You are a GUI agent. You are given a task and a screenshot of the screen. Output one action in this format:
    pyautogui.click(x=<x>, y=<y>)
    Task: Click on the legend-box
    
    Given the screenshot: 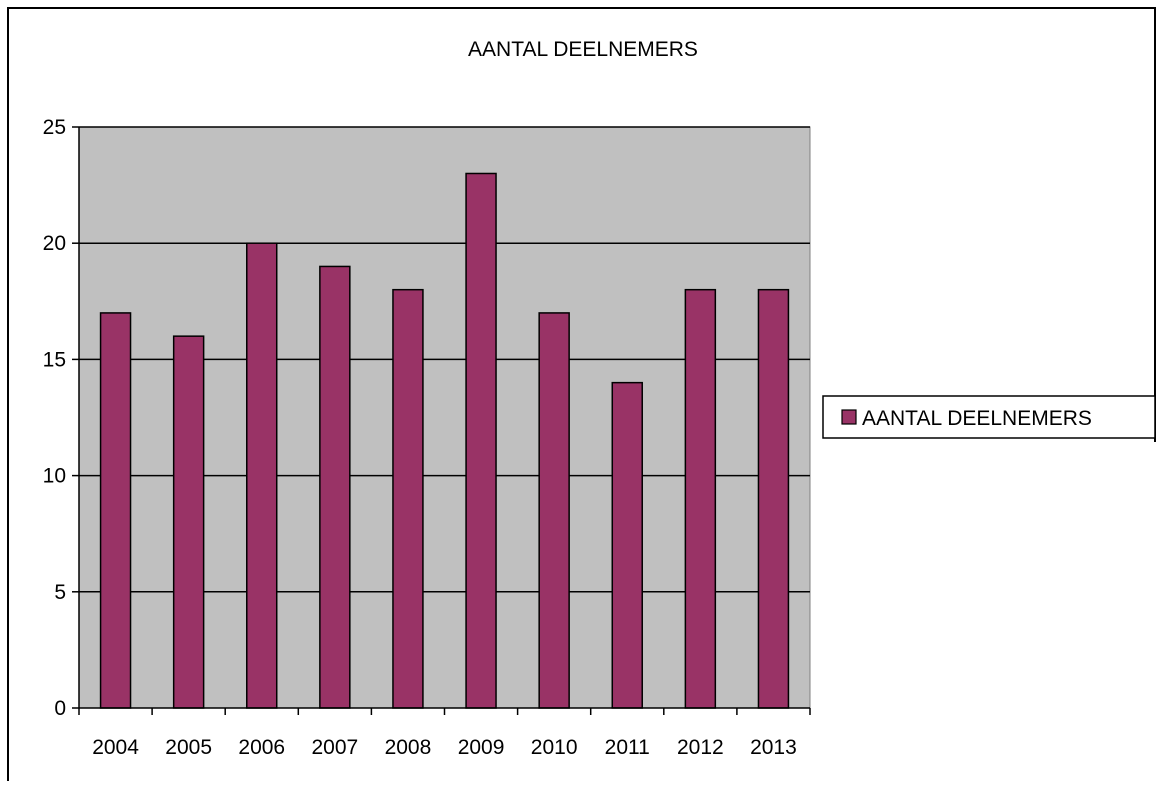 What is the action you would take?
    pyautogui.click(x=989, y=417)
    